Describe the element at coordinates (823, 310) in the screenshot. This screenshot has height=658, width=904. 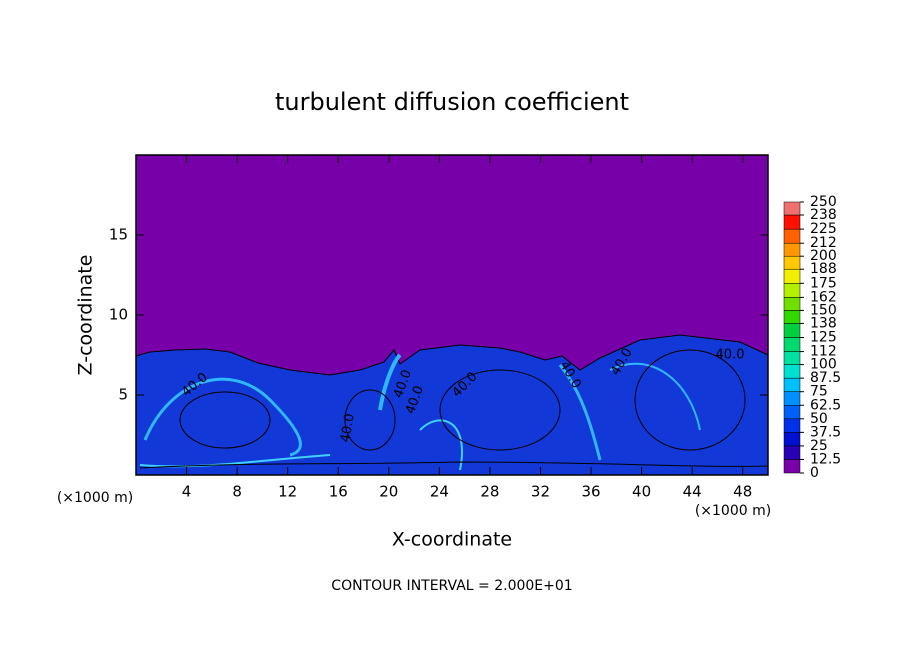
I see `colorbar-label: 150` at that location.